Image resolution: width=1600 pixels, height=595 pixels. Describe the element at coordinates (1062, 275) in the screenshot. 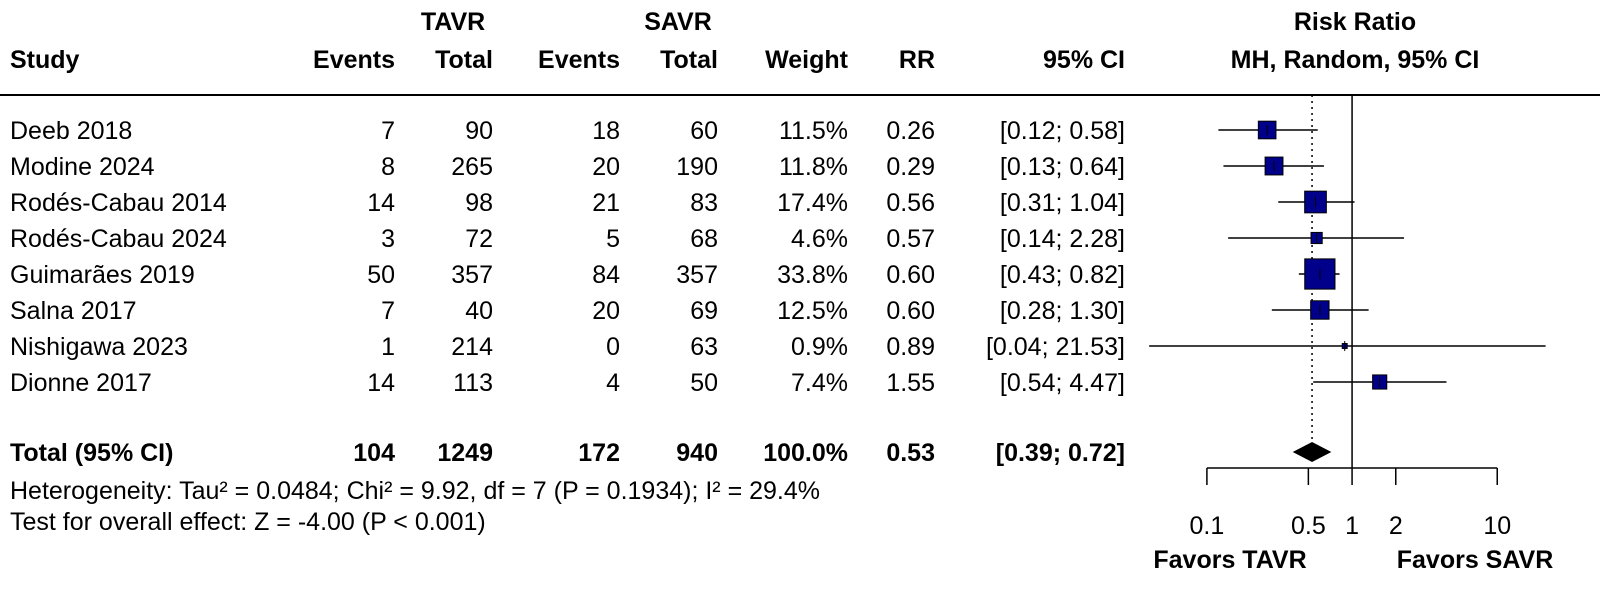

I see `cell: [0.43; 0.82]` at that location.